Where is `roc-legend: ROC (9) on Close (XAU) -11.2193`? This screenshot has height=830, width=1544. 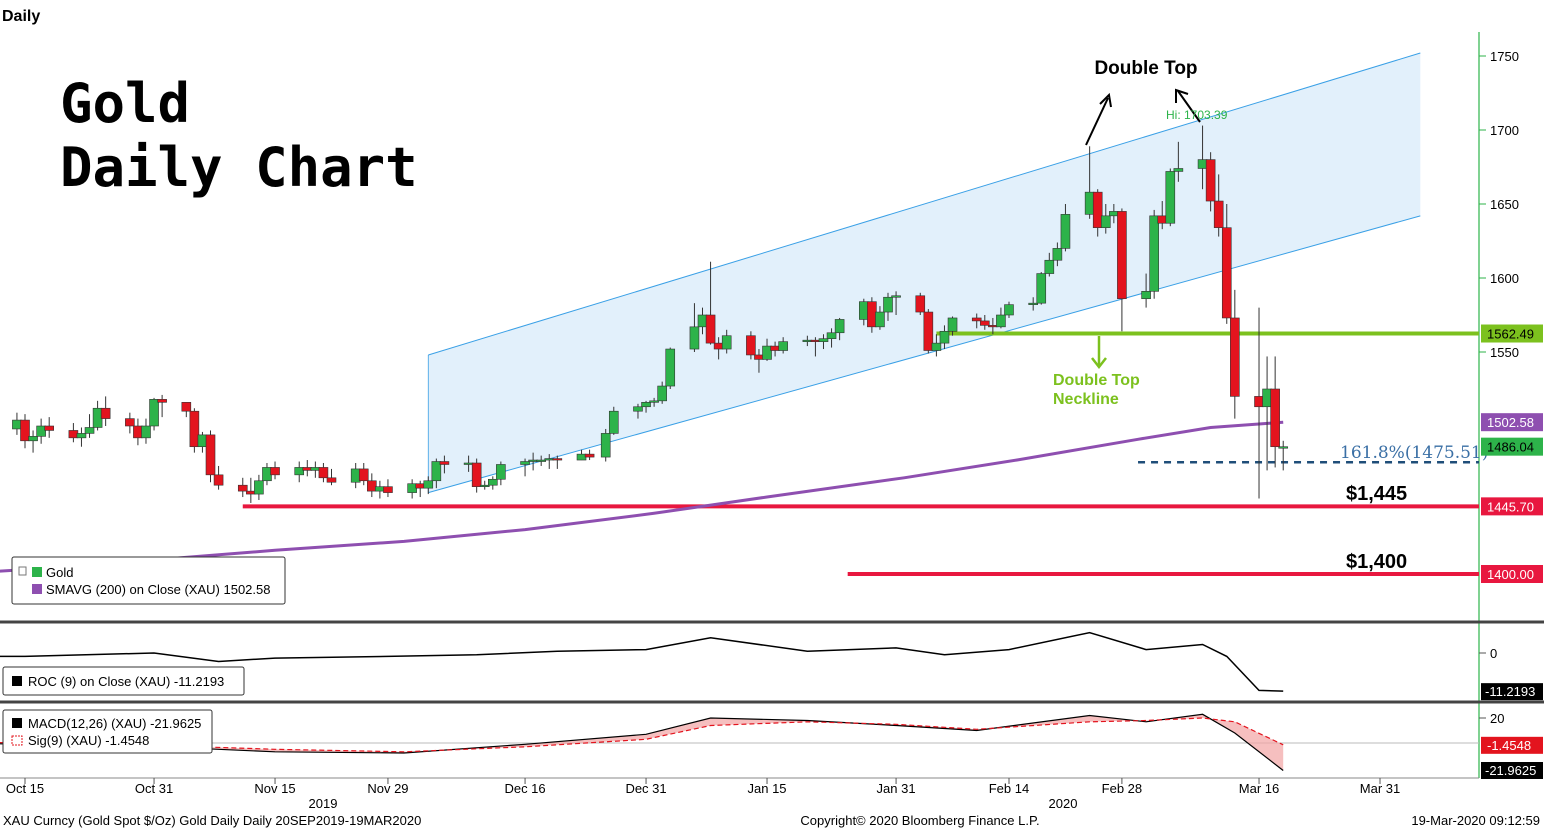
roc-legend: ROC (9) on Close (XAU) -11.2193 is located at coordinates (123, 681).